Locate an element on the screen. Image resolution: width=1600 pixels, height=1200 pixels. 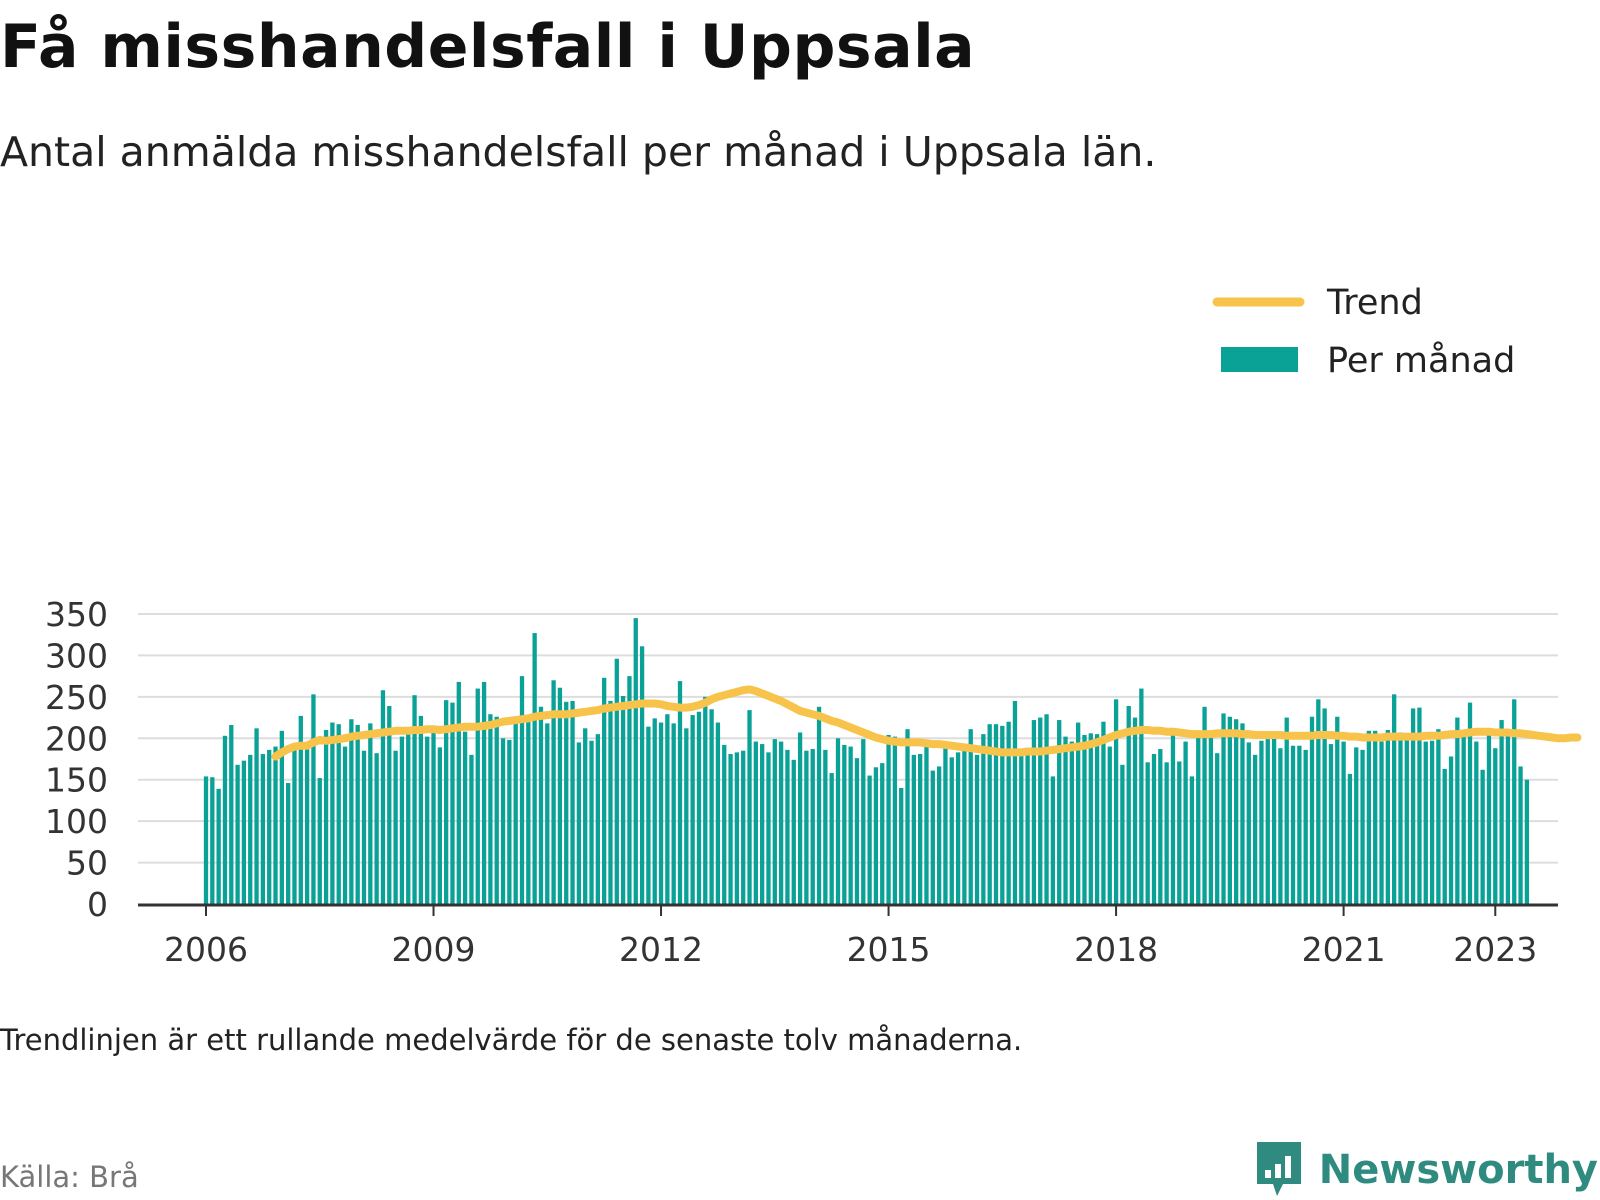
x-tick-label: 2018 is located at coordinates (1116, 949).